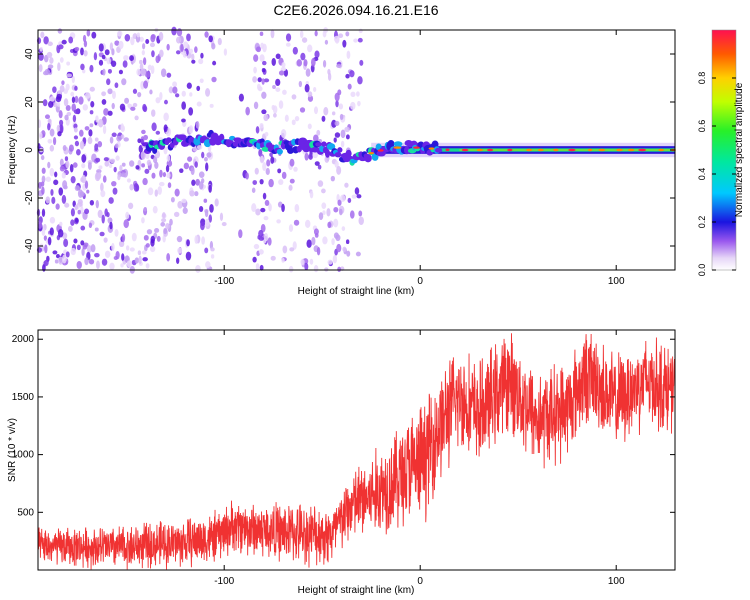 This screenshot has height=600, width=750. Describe the element at coordinates (702, 270) in the screenshot. I see `colorbar-tick-label: 0.0` at that location.